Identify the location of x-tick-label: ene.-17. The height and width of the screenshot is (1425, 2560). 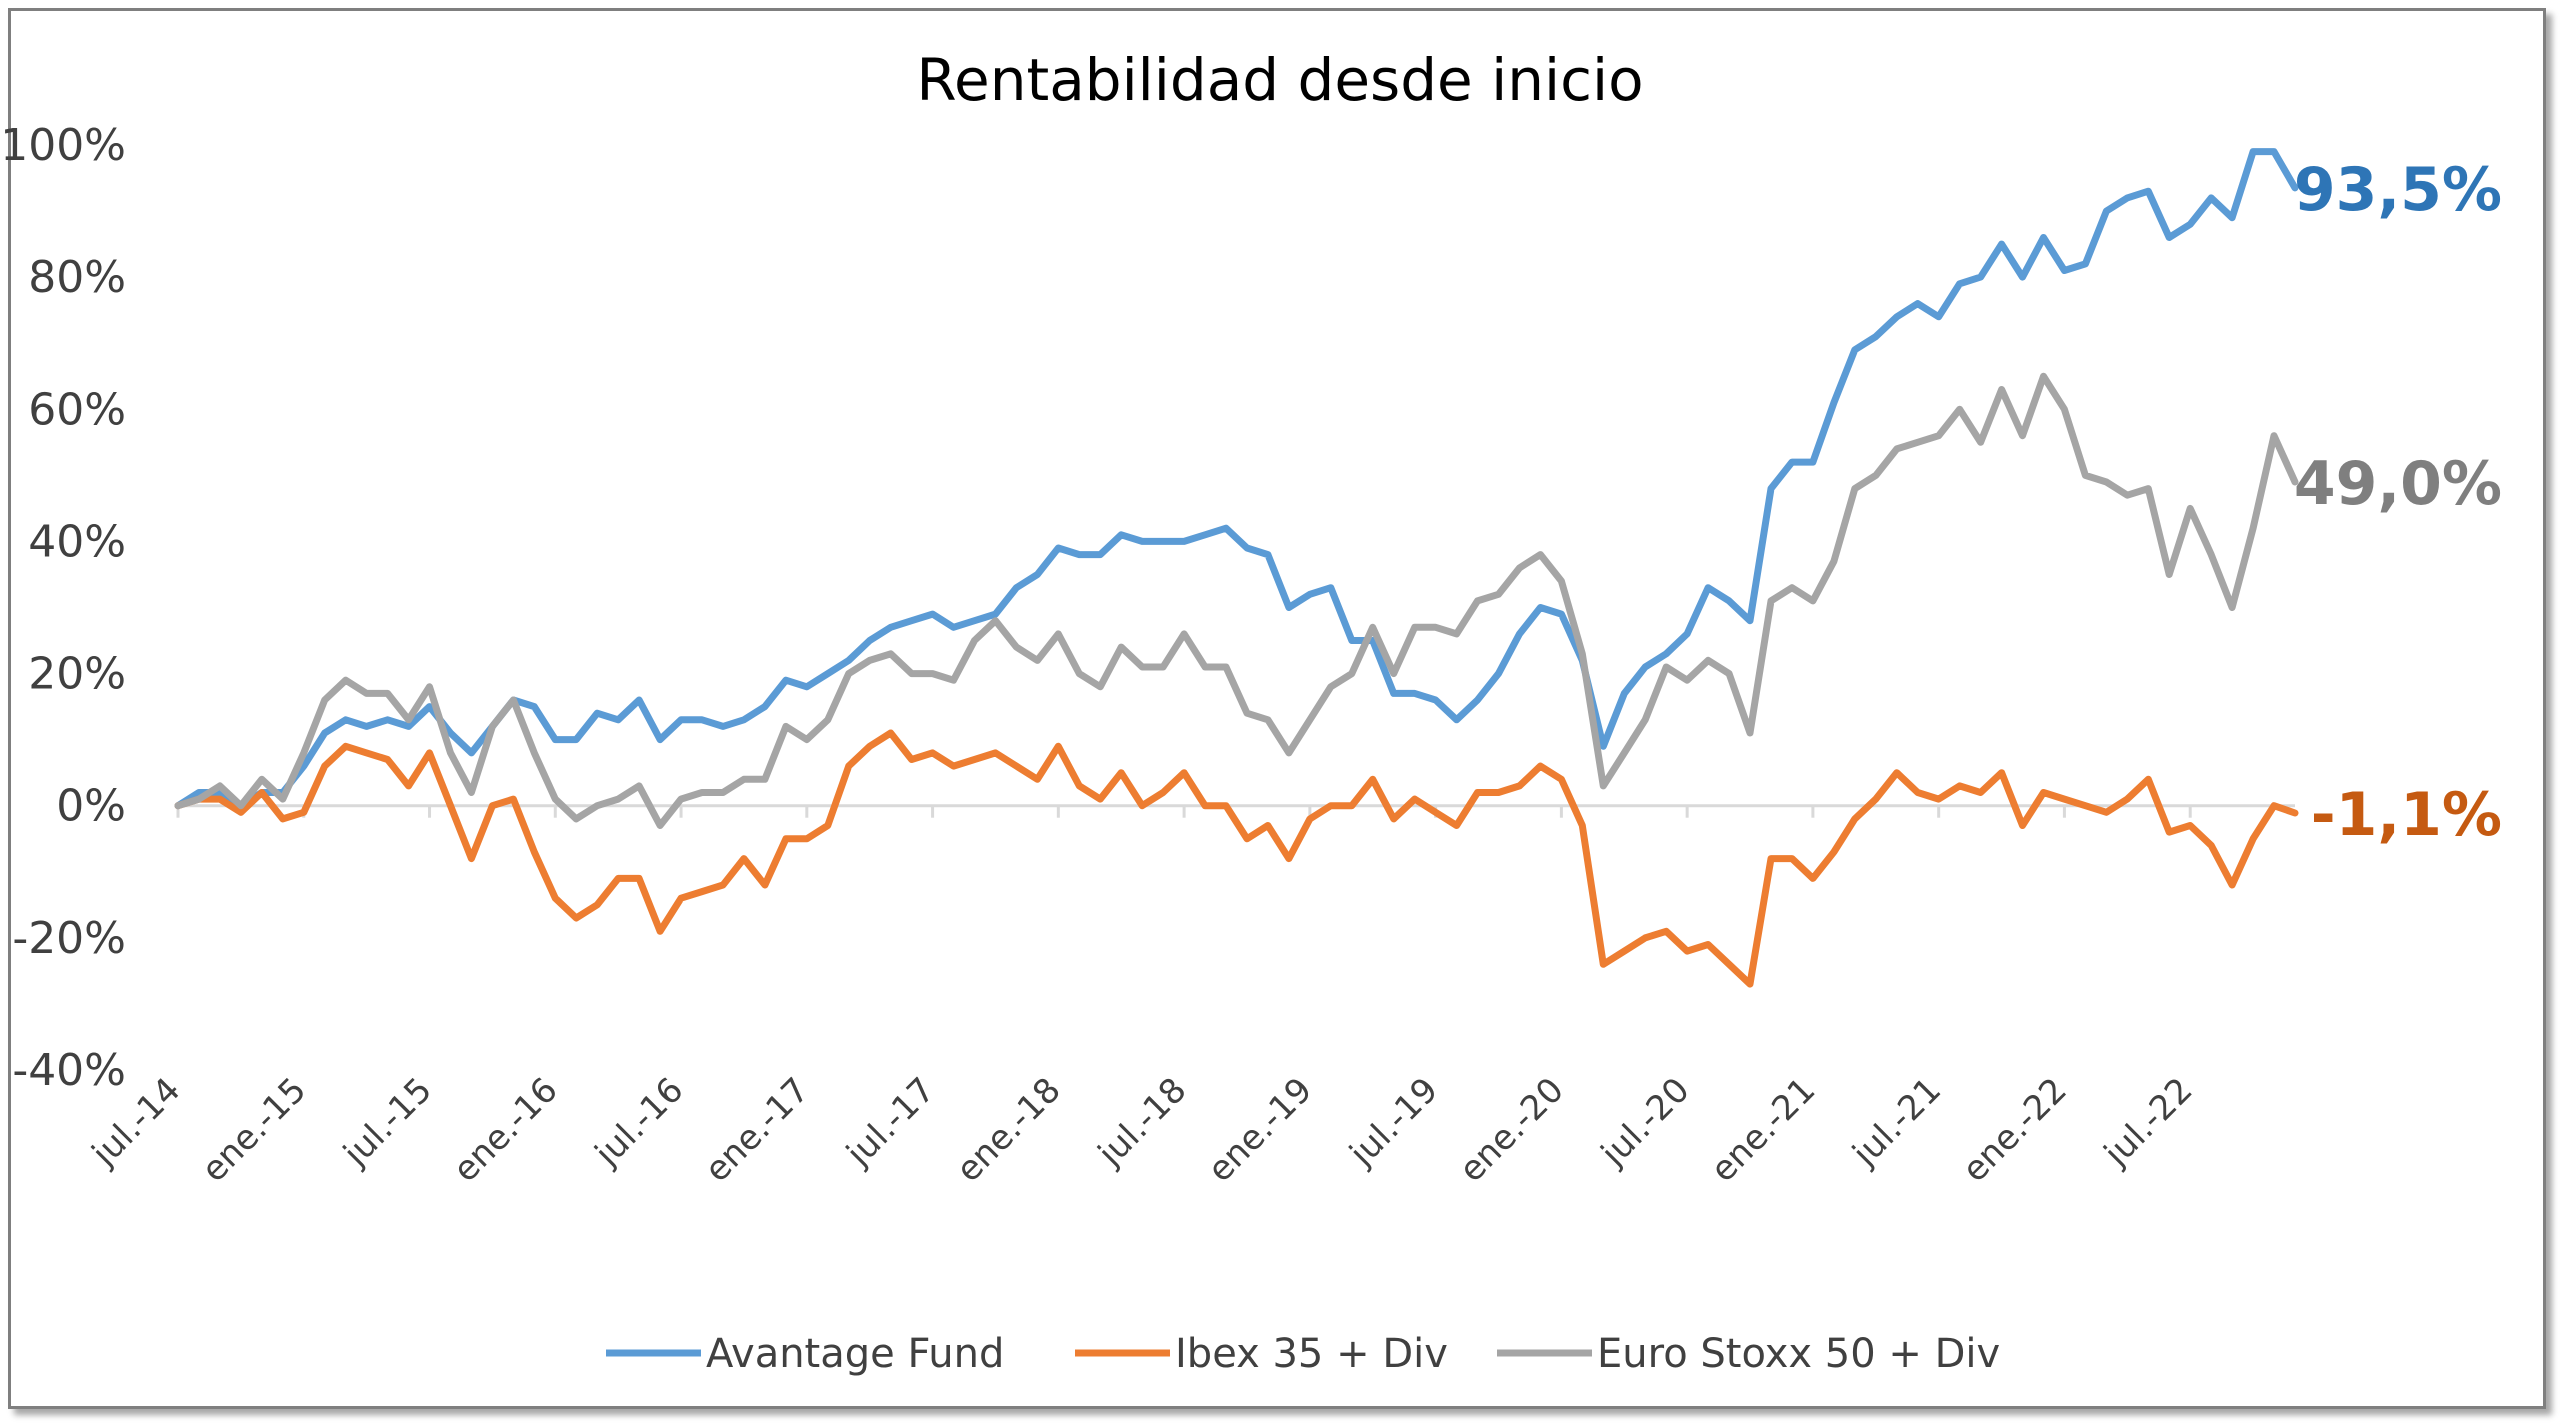
(757, 1130).